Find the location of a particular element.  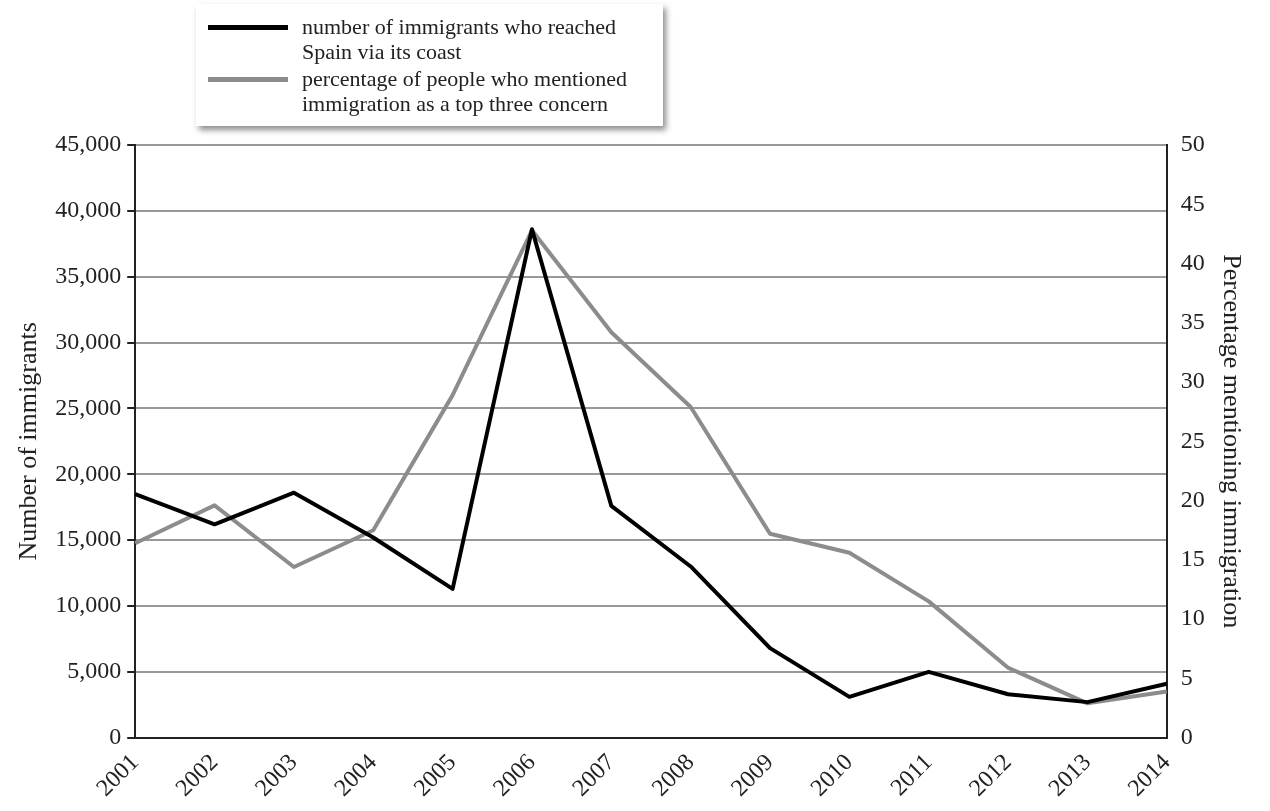

y2-tick-label: 5 is located at coordinates (1186, 676).